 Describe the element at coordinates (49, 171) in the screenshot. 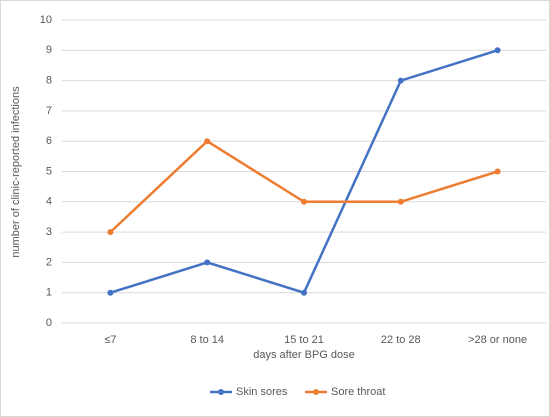

I see `y-tick-label: 5` at that location.